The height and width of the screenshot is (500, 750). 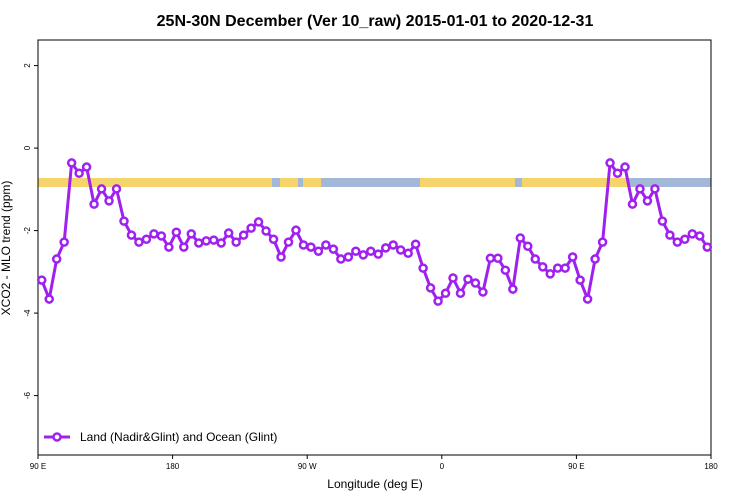 I want to click on y-axis-label: XCO2 - MLO trend (ppm), so click(x=6, y=248).